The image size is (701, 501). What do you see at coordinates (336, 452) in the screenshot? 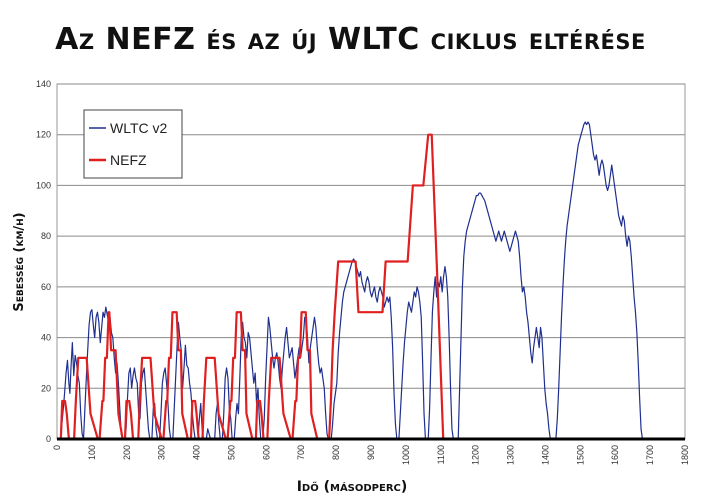
I see `x-tick-label: 800` at bounding box center [336, 452].